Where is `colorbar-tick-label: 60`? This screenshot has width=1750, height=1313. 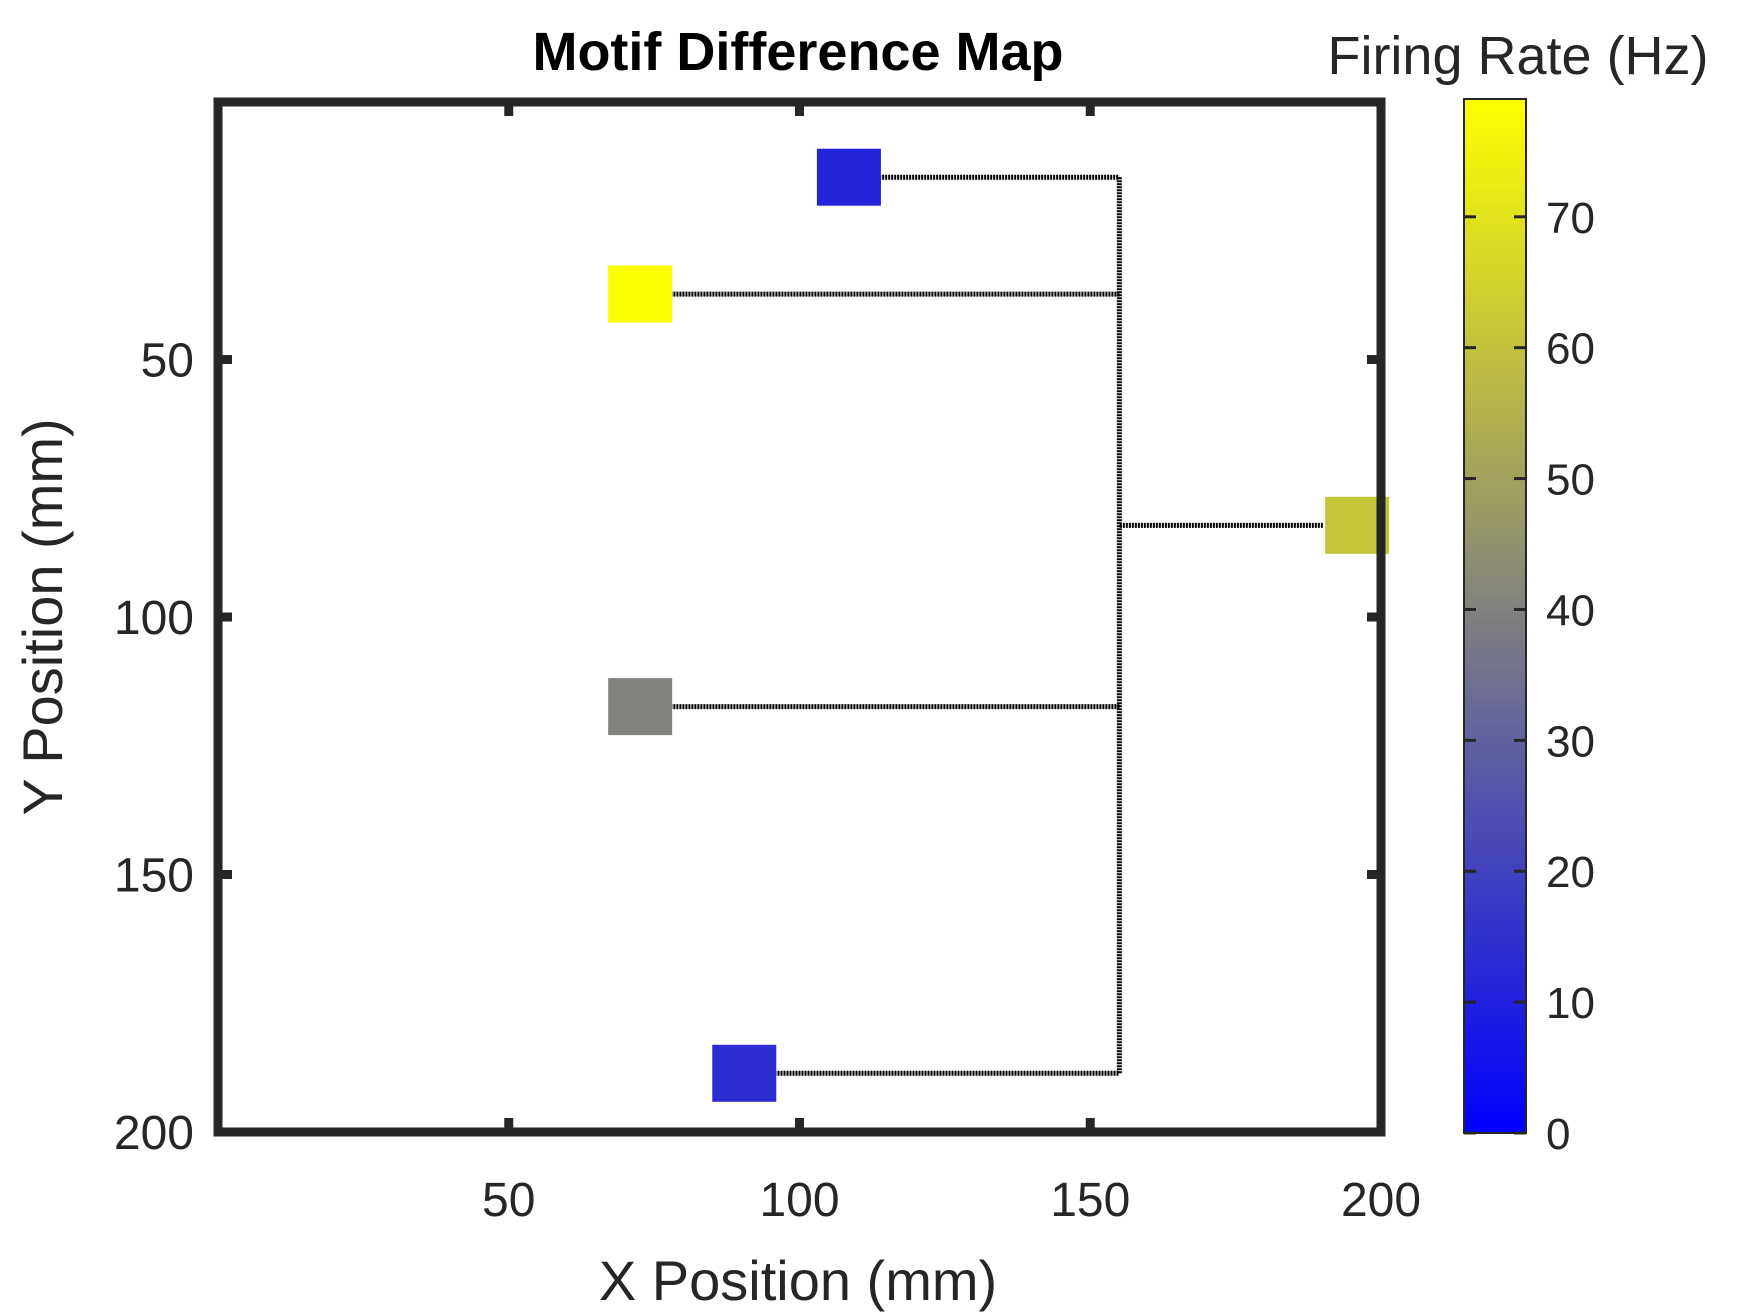 colorbar-tick-label: 60 is located at coordinates (1570, 349).